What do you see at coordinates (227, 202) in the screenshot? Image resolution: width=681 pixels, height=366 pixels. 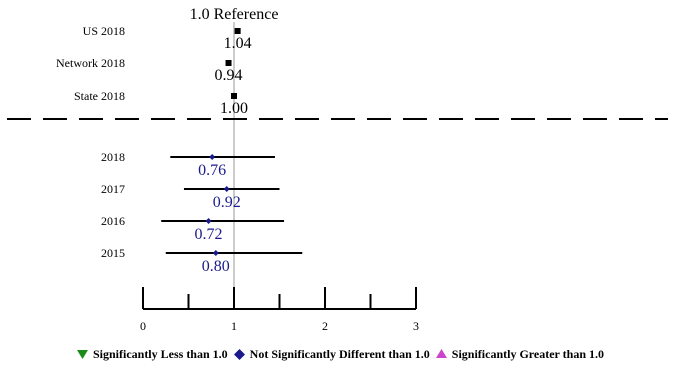 I see `point-value: 0.92` at bounding box center [227, 202].